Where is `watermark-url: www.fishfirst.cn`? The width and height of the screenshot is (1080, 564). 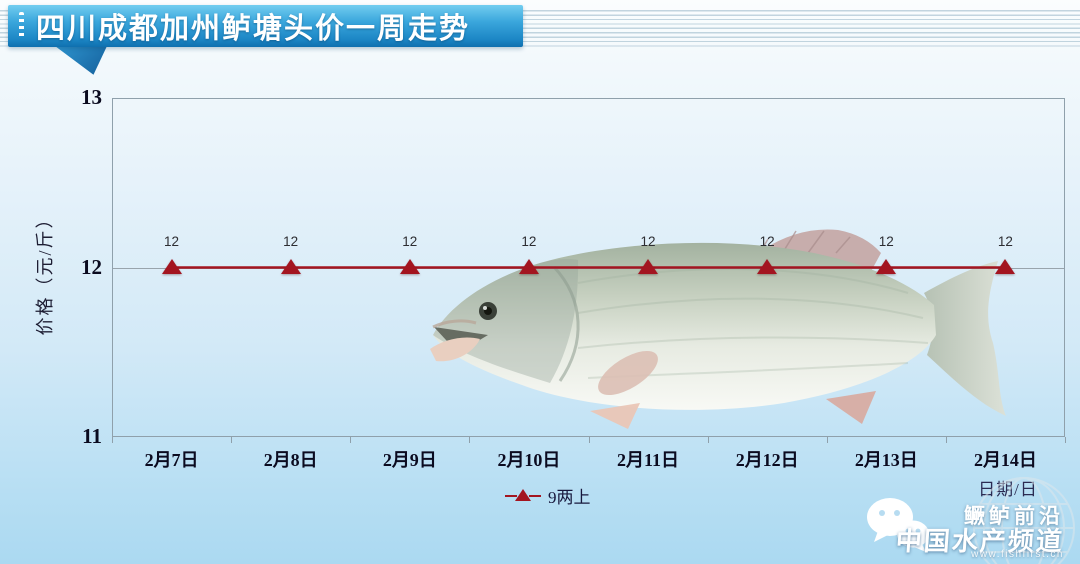
watermark-url: www.fishfirst.cn is located at coordinates (1017, 554).